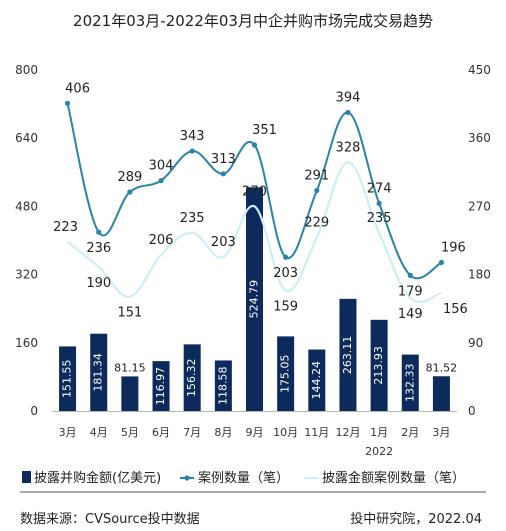 The image size is (506, 531). I want to click on line-disclosed-label: 151, so click(129, 313).